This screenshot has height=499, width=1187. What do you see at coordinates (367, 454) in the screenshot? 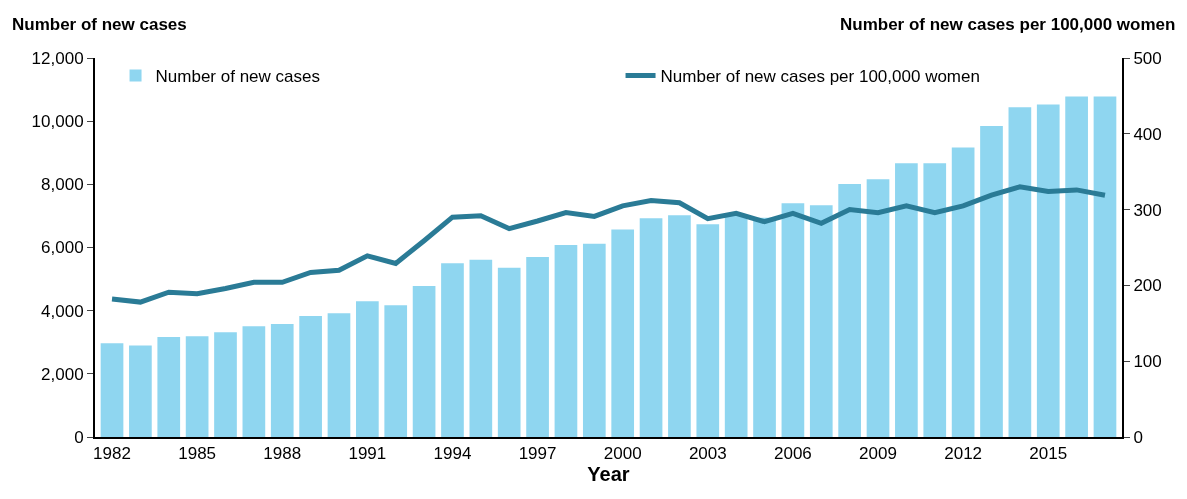
I see `x-tick-label: 1991` at bounding box center [367, 454].